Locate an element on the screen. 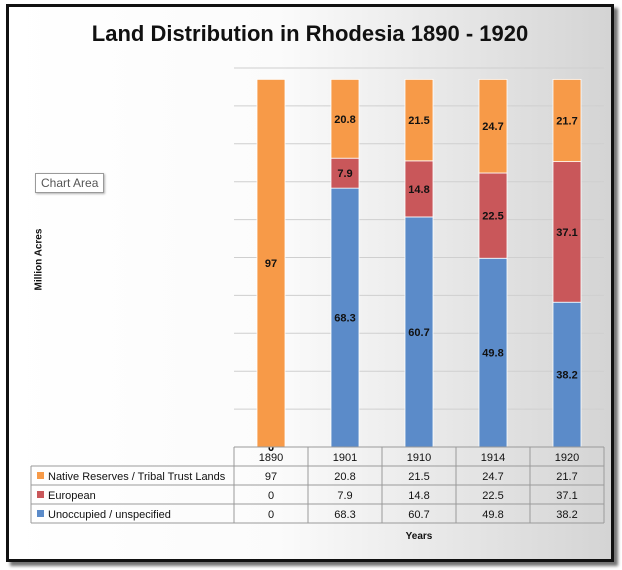  data-label: 49.8 is located at coordinates (492, 354).